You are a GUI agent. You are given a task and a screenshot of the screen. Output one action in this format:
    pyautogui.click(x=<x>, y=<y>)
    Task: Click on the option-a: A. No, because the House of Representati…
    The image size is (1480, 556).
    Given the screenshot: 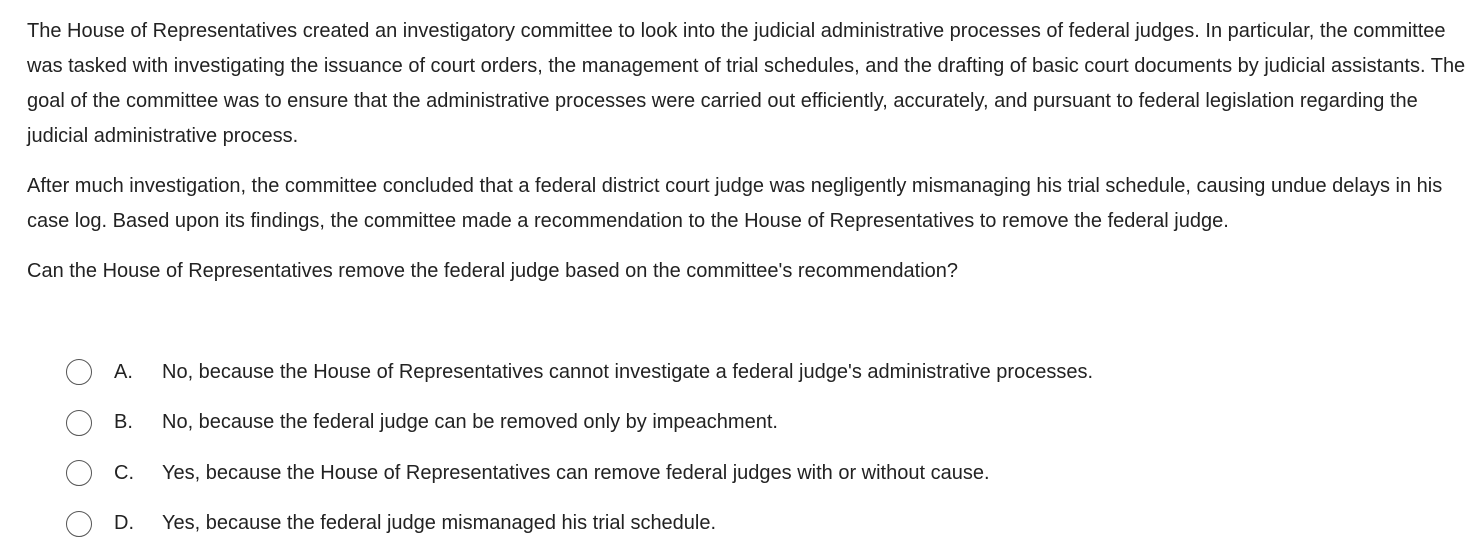 What is the action you would take?
    pyautogui.click(x=579, y=372)
    